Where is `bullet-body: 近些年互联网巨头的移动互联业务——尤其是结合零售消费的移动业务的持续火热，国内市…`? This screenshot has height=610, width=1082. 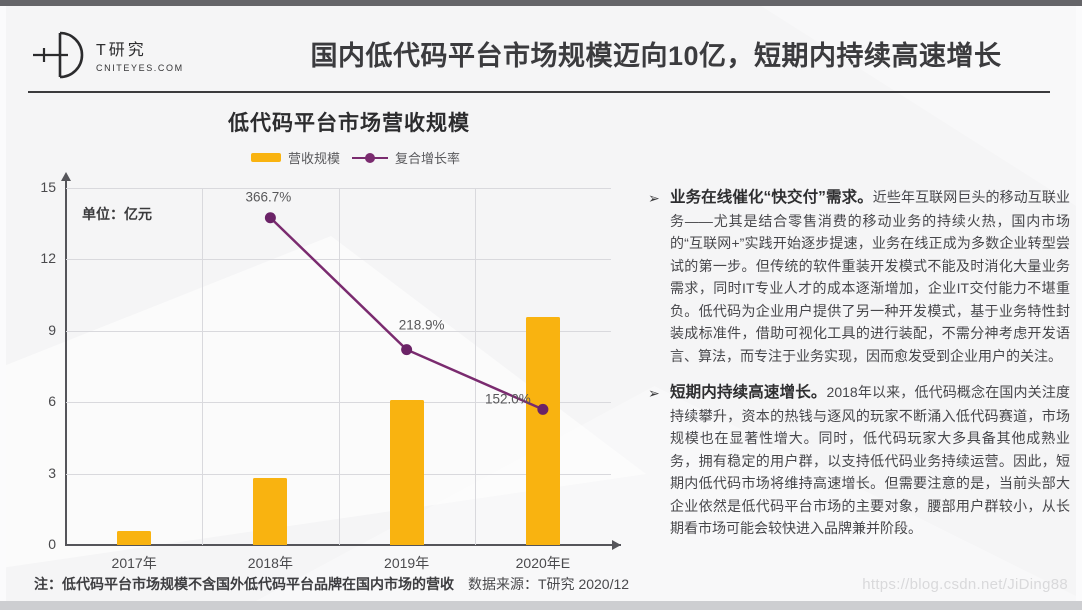
bullet-body: 近些年互联网巨头的移动互联业务——尤其是结合零售消费的移动业务的持续火热，国内市… is located at coordinates (870, 276).